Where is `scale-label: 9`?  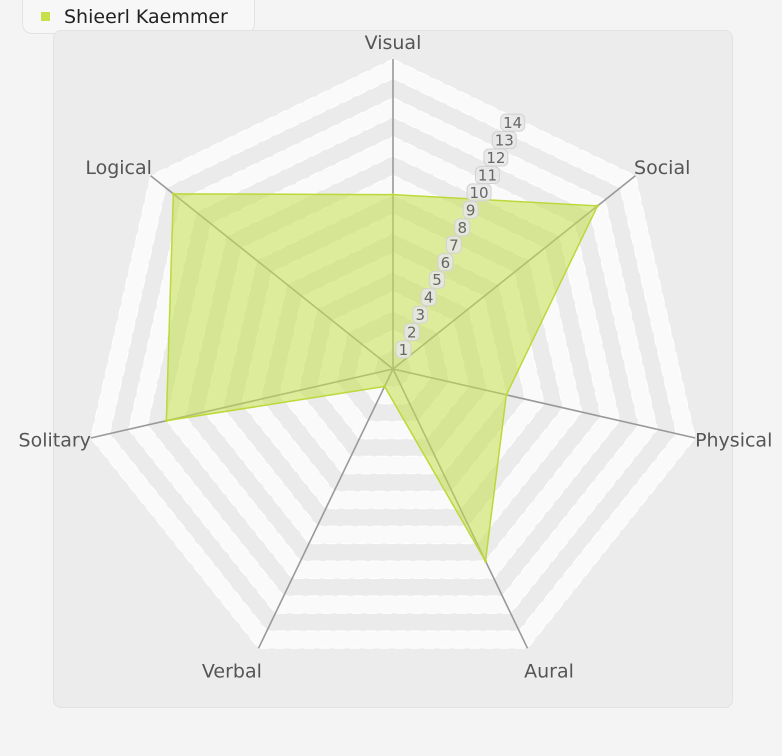
scale-label: 9 is located at coordinates (471, 210).